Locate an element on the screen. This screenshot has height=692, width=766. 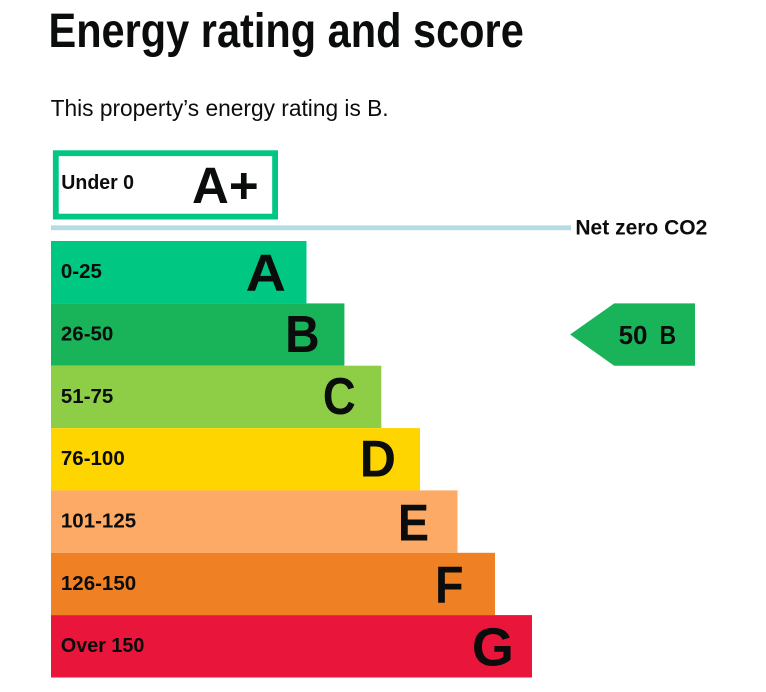
svg-text: 51-75 is located at coordinates (87, 396).